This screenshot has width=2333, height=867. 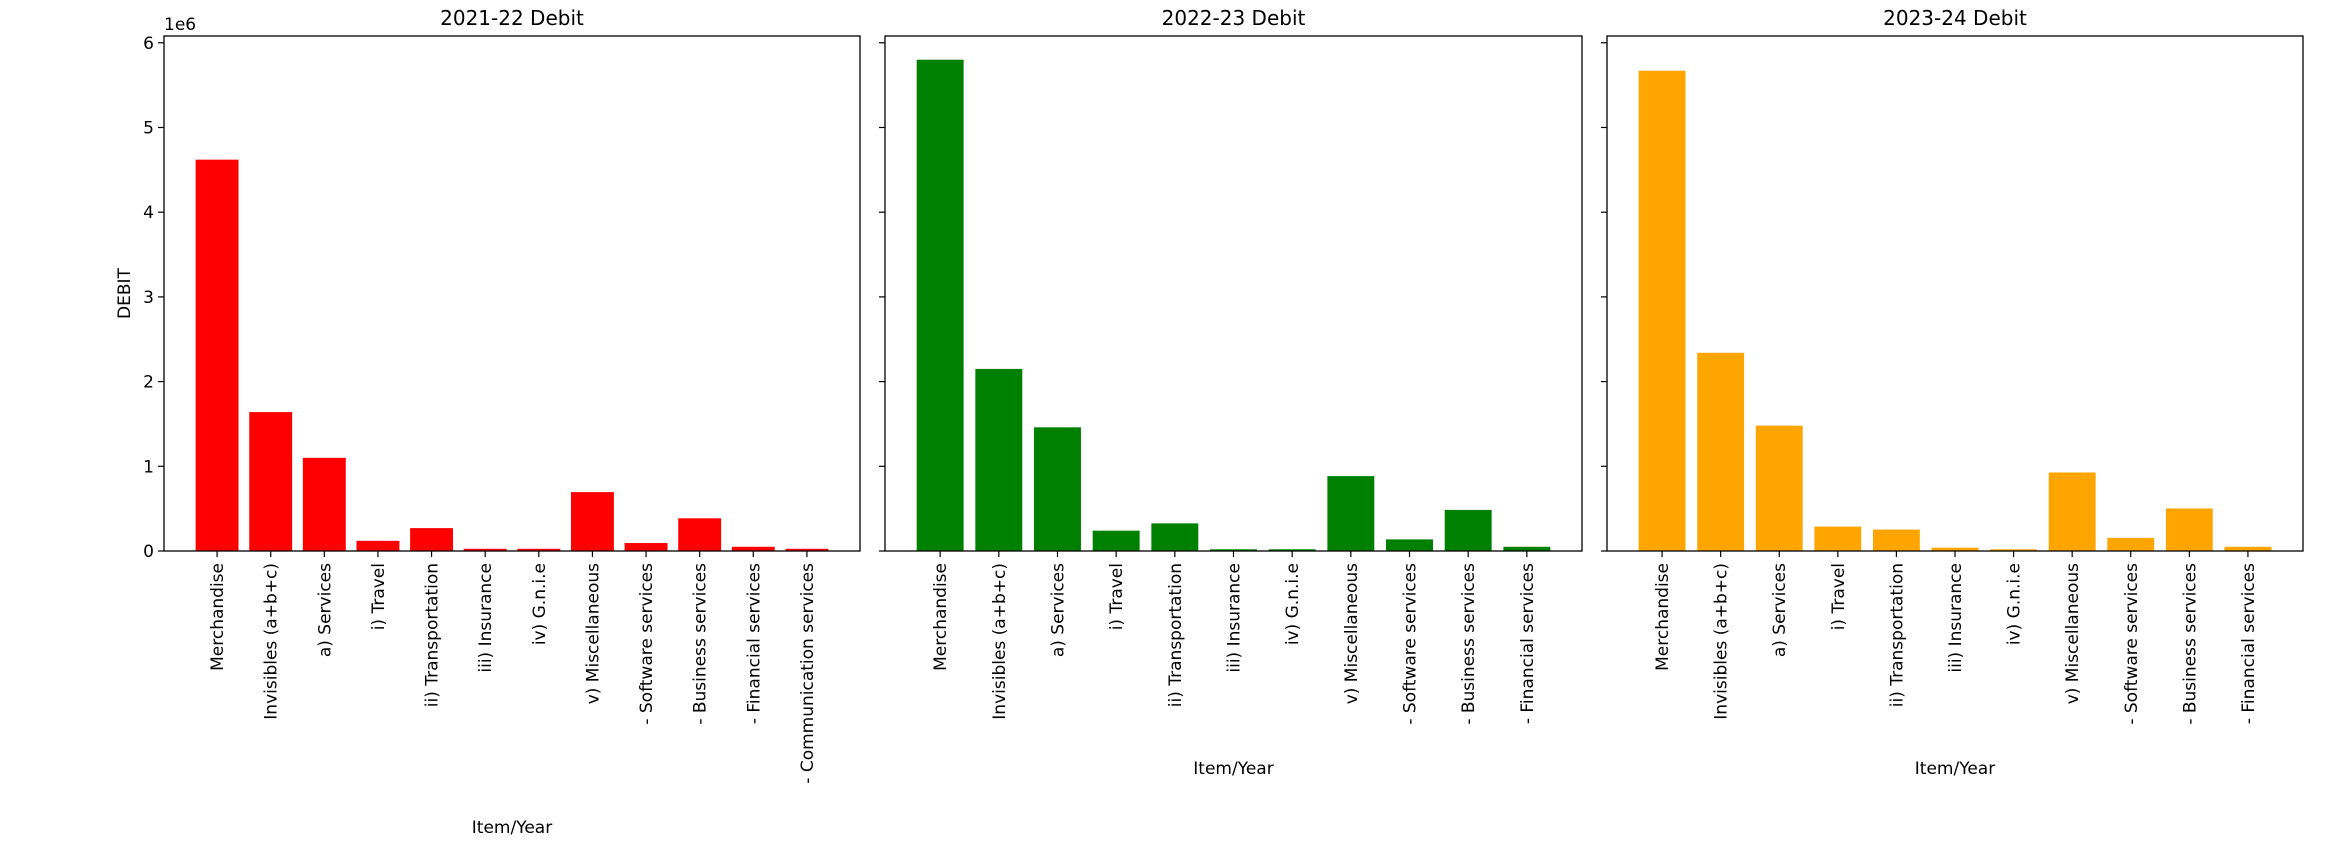 What do you see at coordinates (512, 18) in the screenshot?
I see `subplot-title: 2021-22 Debit` at bounding box center [512, 18].